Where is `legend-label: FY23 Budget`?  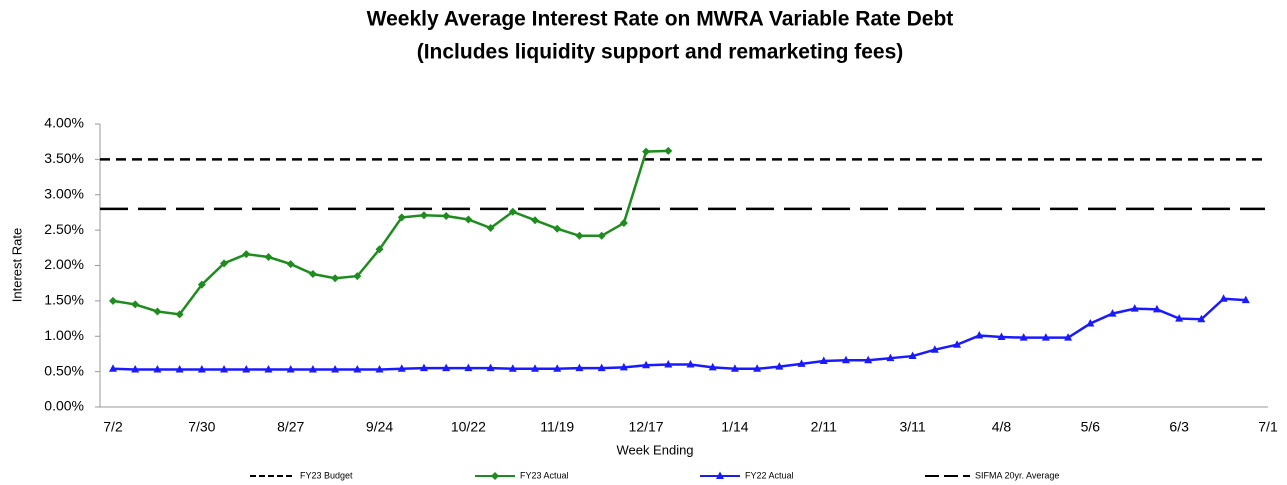
legend-label: FY23 Budget is located at coordinates (326, 475).